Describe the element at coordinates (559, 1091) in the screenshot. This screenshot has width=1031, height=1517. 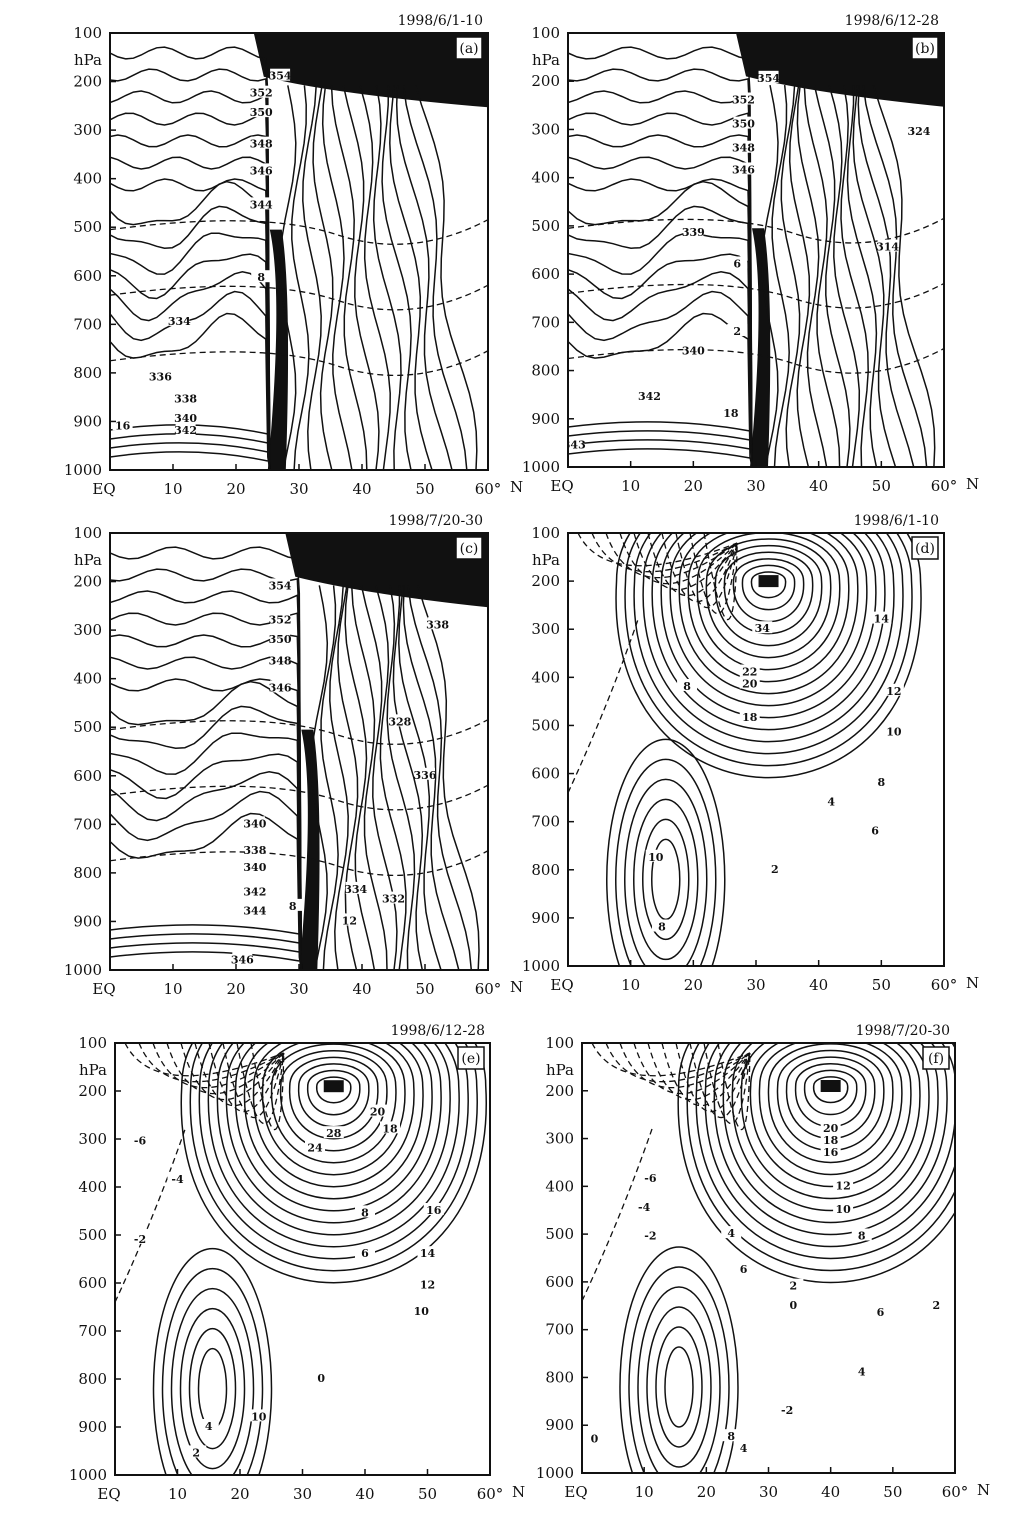
I see `y-tick-label: 200` at that location.